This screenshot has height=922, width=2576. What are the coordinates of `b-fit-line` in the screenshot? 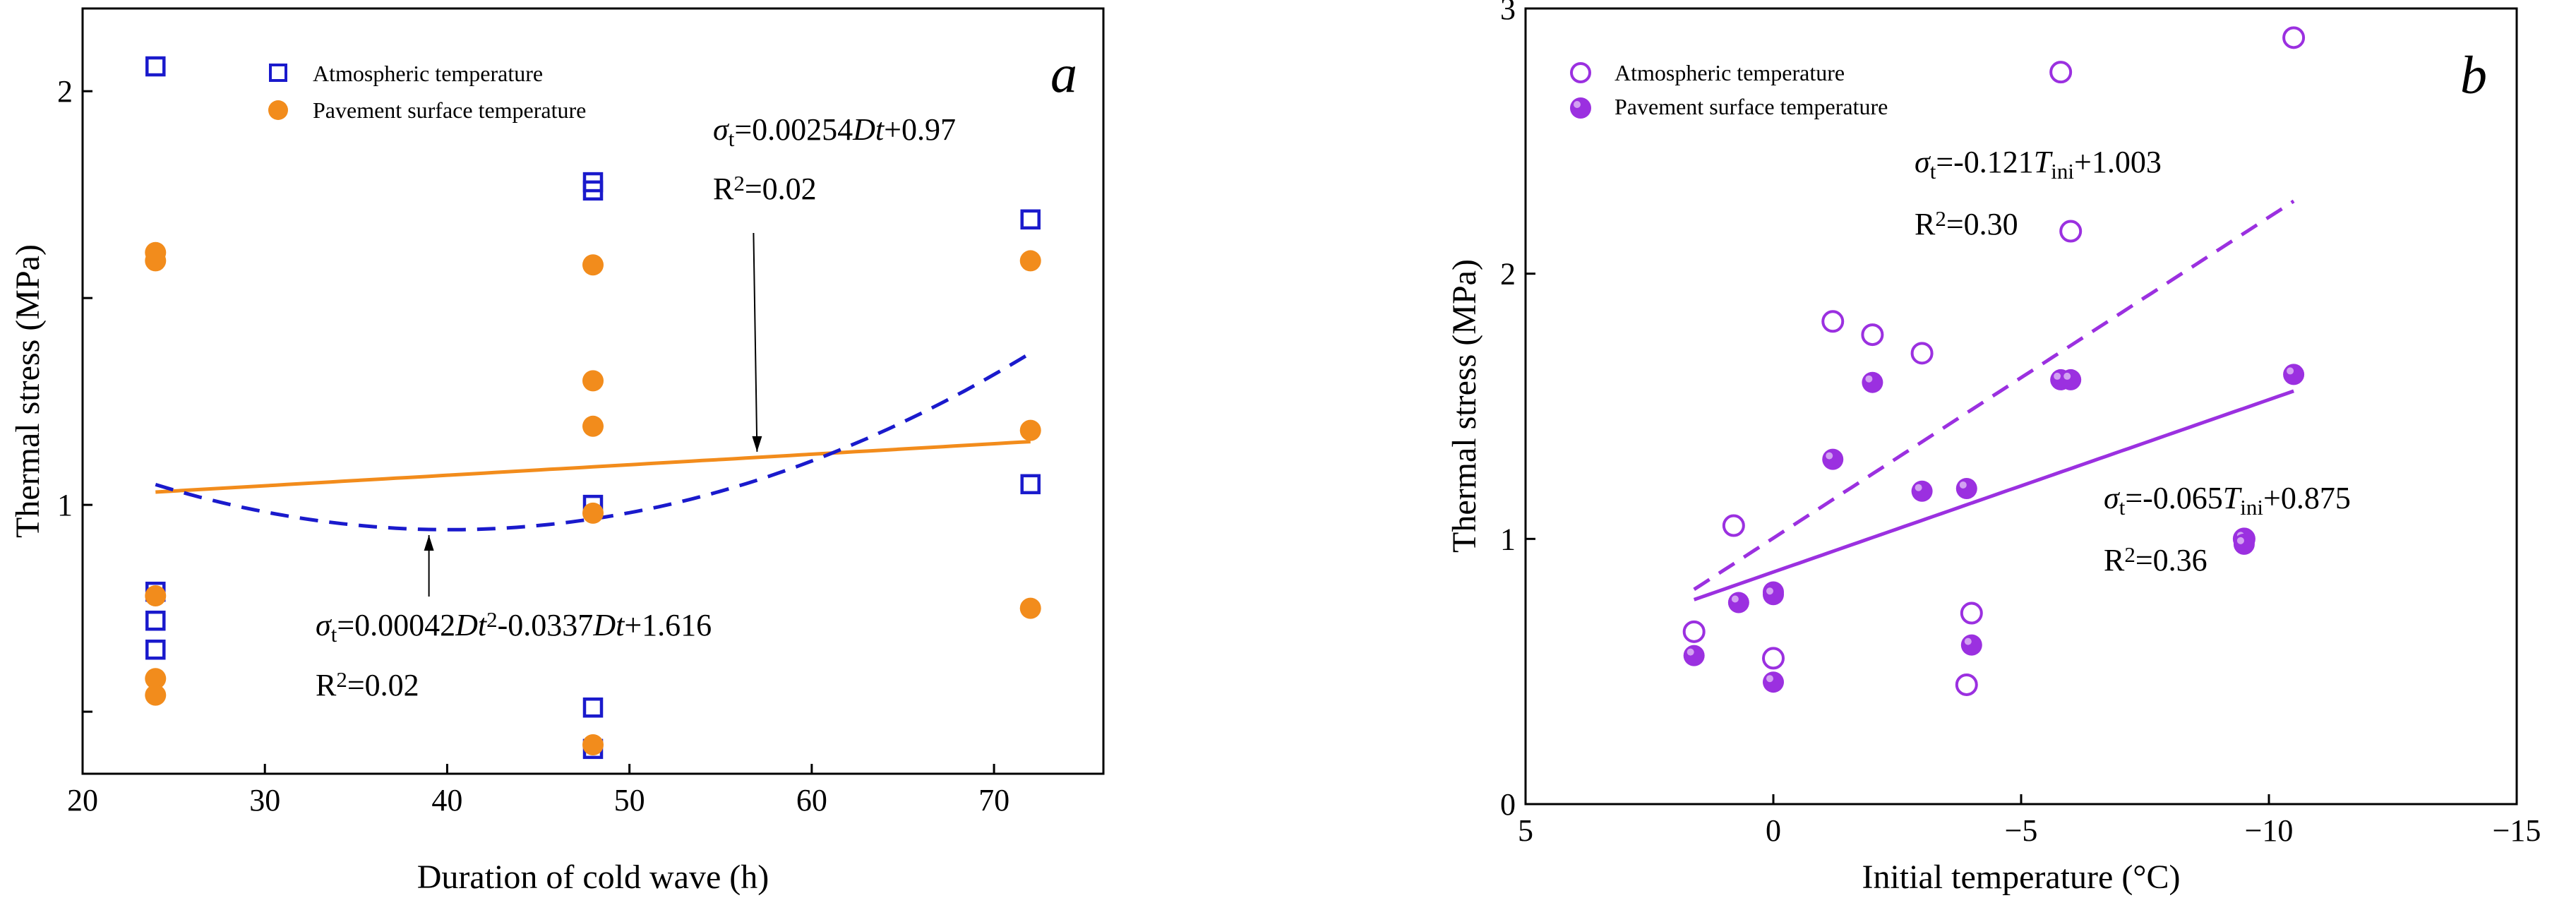 It's located at (1993, 495).